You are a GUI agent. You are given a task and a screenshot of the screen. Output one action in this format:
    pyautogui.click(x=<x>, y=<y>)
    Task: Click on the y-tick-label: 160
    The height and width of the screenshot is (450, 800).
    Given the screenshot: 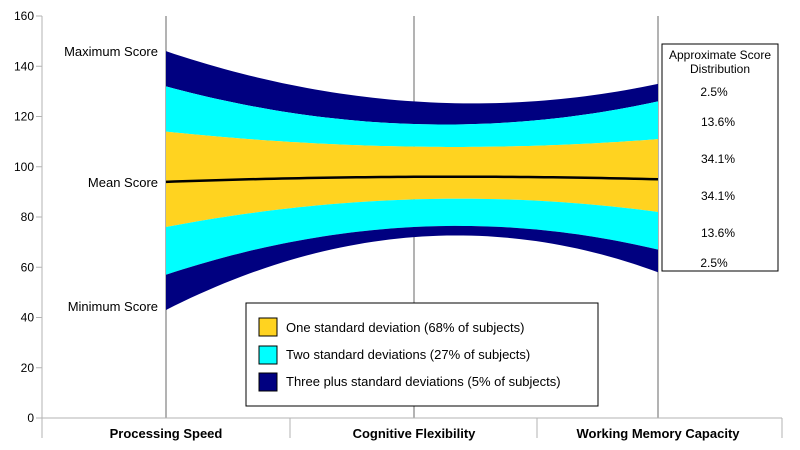 What is the action you would take?
    pyautogui.click(x=24, y=16)
    